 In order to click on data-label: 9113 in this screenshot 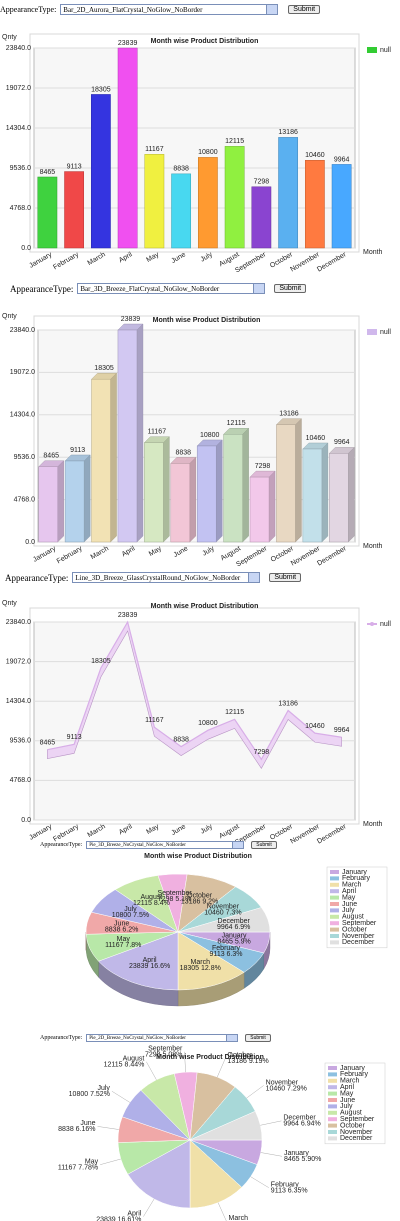, I will do `click(77, 450)`.